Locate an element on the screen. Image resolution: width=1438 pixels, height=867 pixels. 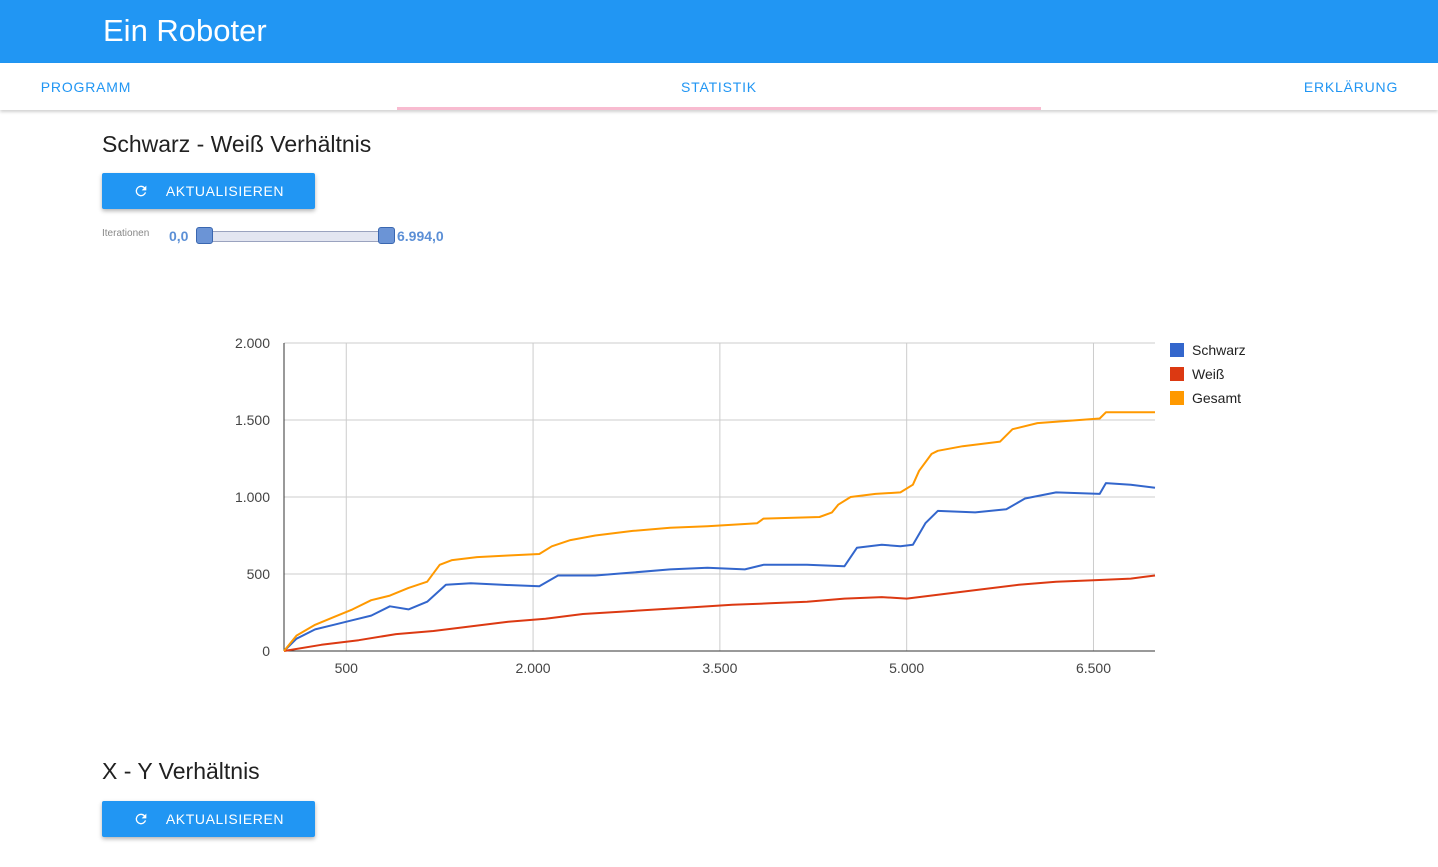
section-title-schwarz-weiss: Schwarz - Weiß Verhältnis is located at coordinates (237, 144).